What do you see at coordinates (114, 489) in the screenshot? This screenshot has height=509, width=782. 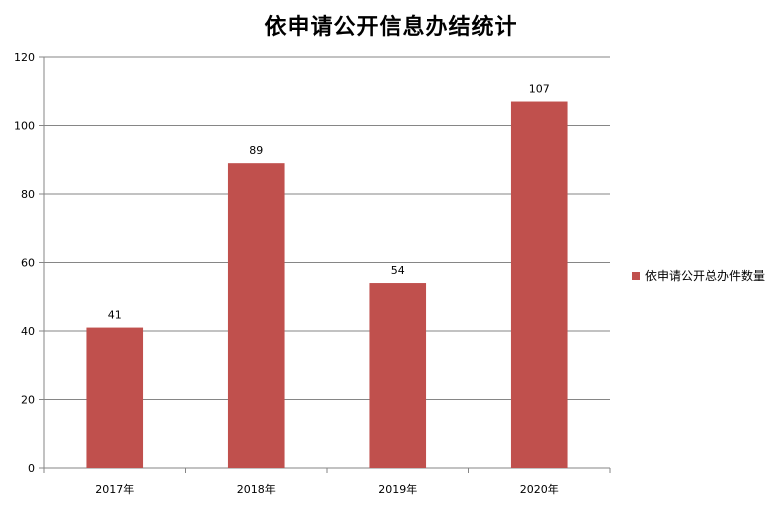 I see `x-tick-label: 2017年` at bounding box center [114, 489].